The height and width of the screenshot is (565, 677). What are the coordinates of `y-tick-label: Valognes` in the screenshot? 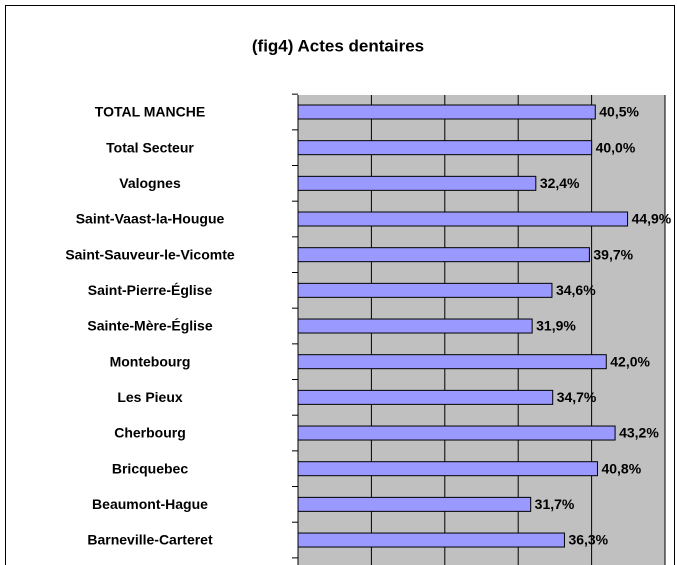 It's located at (150, 183).